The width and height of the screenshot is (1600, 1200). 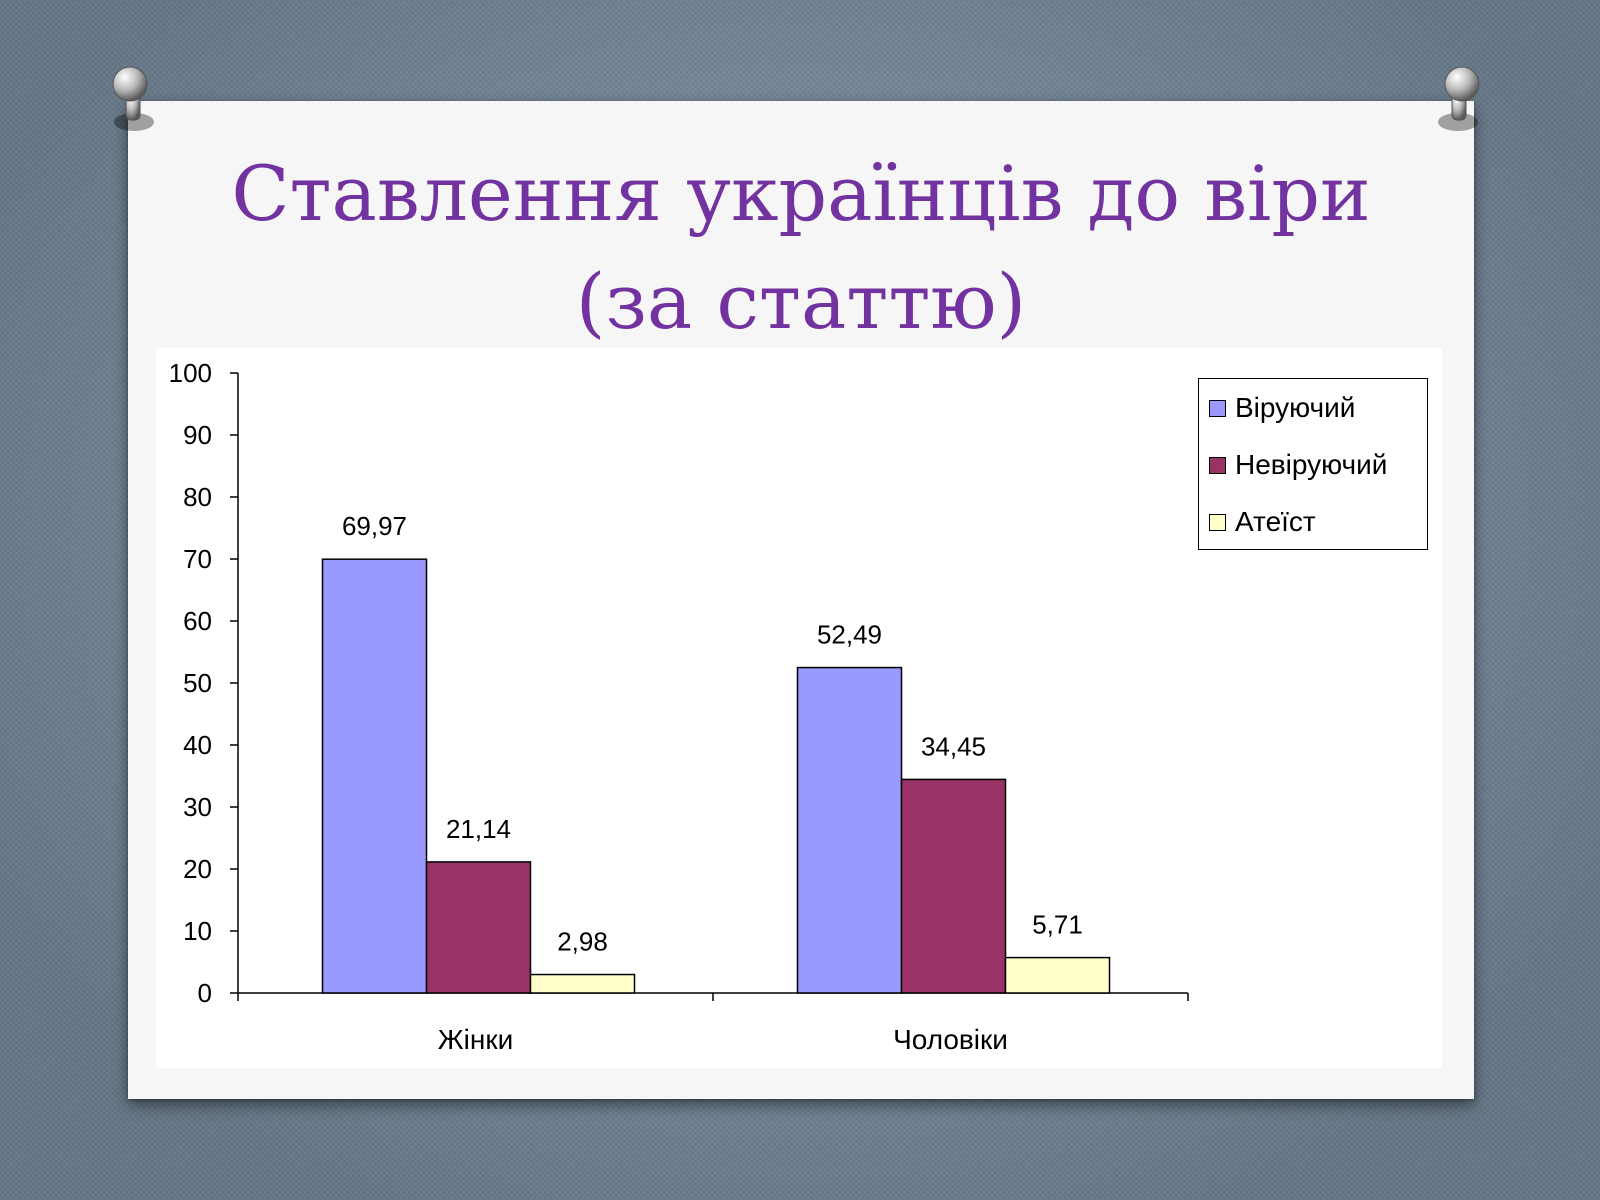 What do you see at coordinates (1275, 521) in the screenshot?
I see `legend-label: Атеїст` at bounding box center [1275, 521].